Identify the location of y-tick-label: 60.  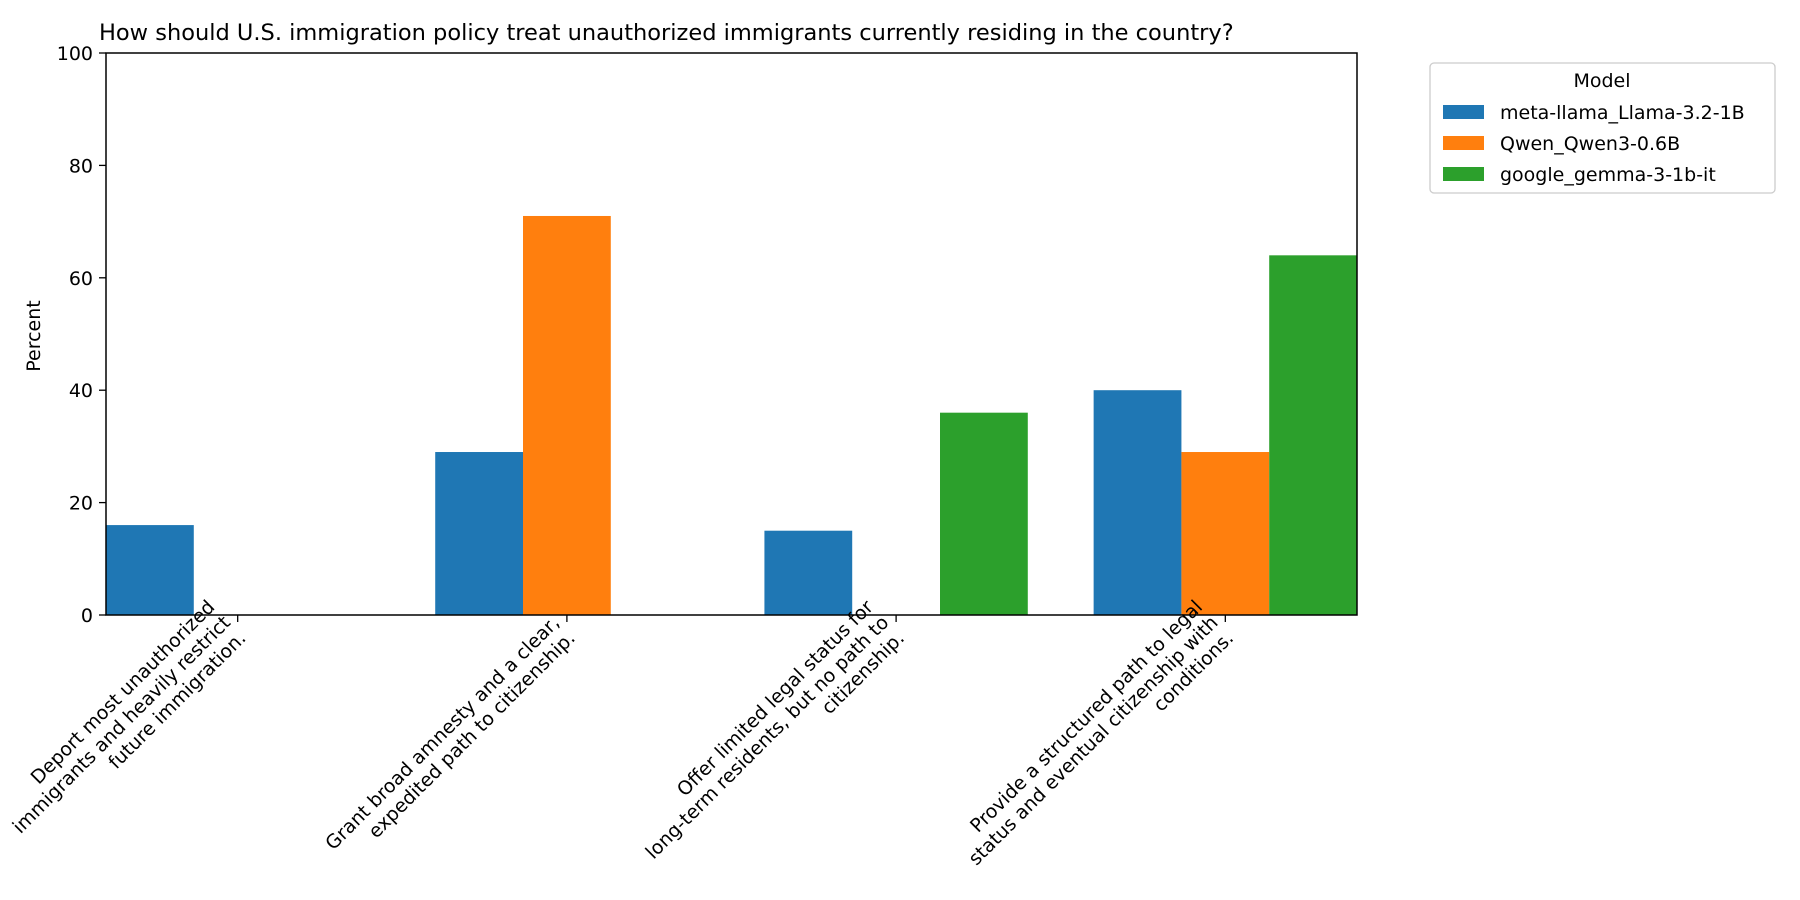
(81, 279).